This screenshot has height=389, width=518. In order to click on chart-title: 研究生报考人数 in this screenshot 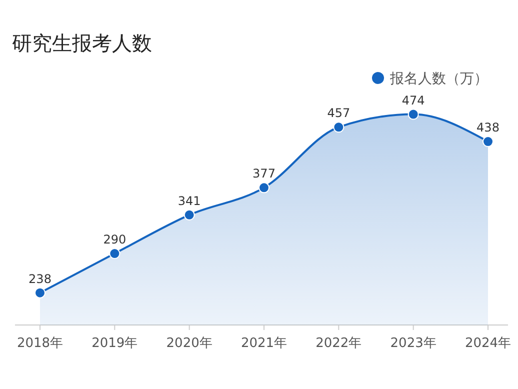, I will do `click(82, 43)`.